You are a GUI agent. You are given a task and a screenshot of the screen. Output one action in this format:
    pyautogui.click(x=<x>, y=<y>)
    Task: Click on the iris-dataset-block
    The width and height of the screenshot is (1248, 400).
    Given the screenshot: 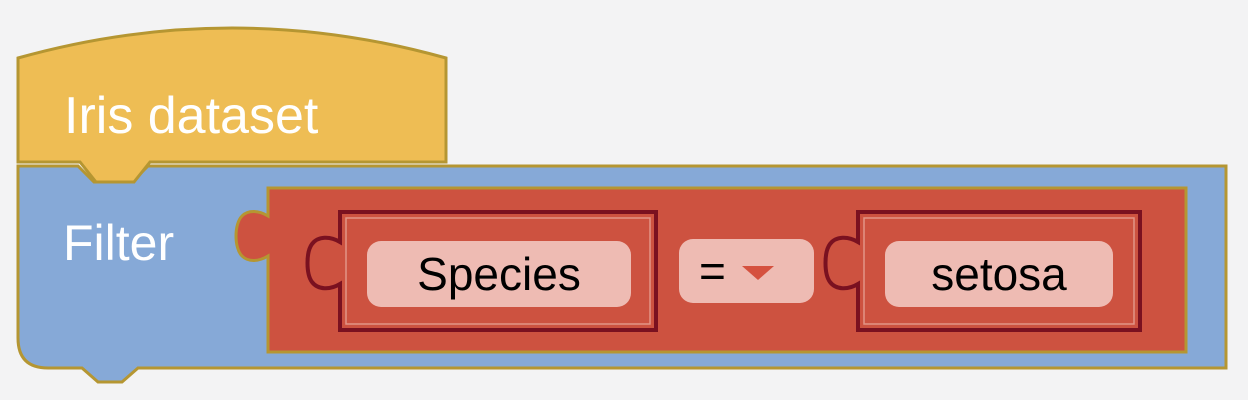 What is the action you would take?
    pyautogui.click(x=232, y=105)
    